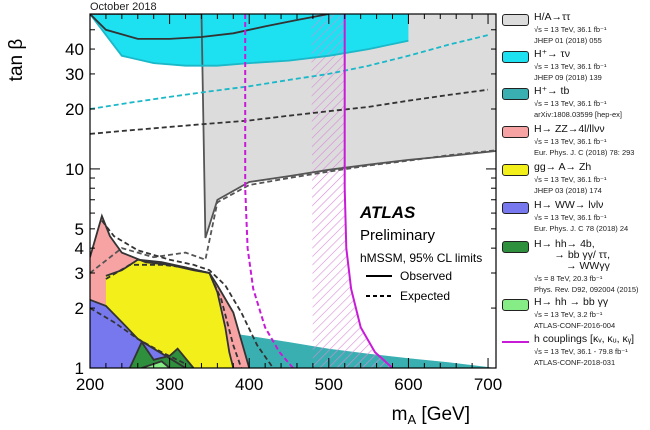 The image size is (650, 430). I want to click on hcoupling-band, so click(352, 191).